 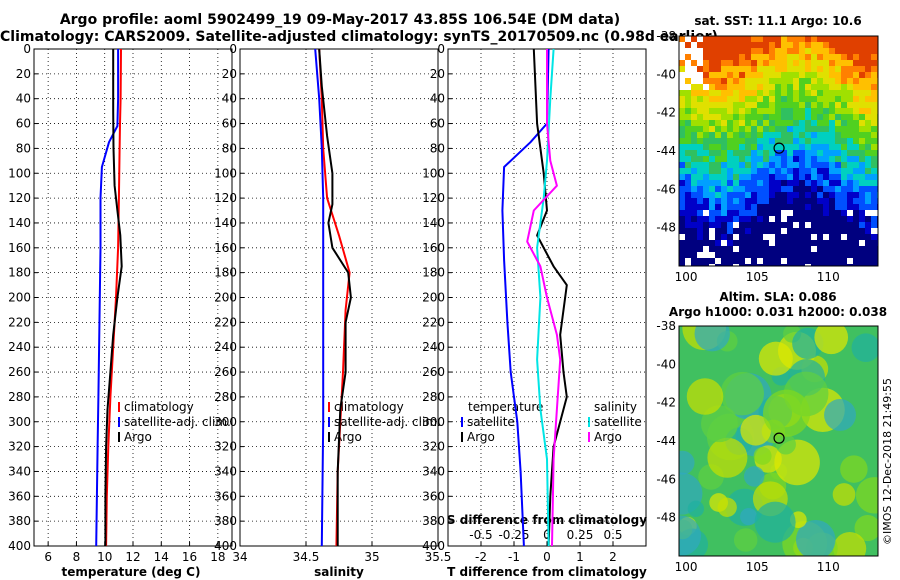 What do you see at coordinates (433, 471) in the screenshot?
I see `y-tick-label: 340` at bounding box center [433, 471].